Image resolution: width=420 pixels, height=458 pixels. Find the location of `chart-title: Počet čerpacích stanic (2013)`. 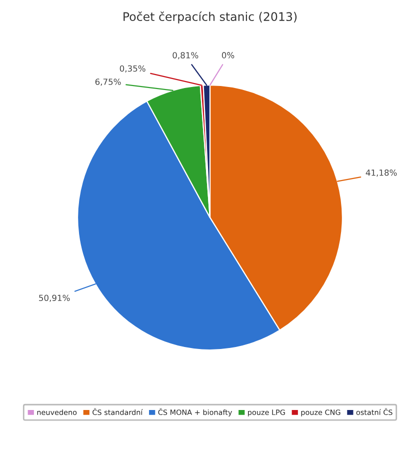

chart-title: Počet čerpacích stanic (2013) is located at coordinates (210, 17).